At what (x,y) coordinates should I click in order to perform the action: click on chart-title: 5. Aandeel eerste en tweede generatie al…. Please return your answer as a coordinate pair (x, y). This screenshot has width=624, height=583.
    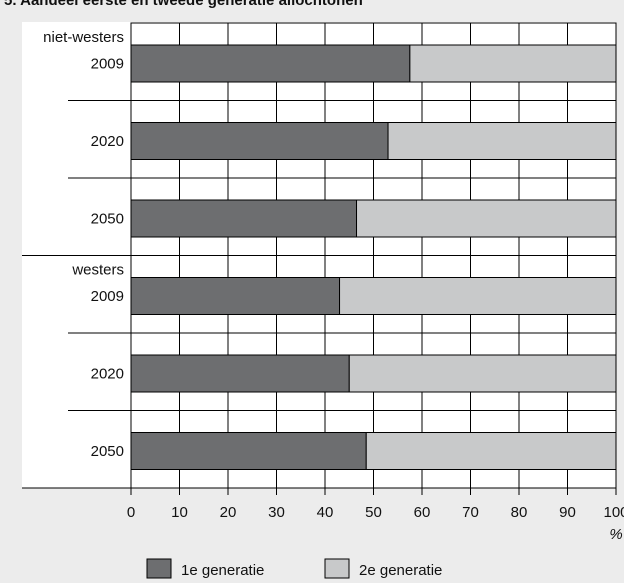
    Looking at the image, I should click on (183, 4).